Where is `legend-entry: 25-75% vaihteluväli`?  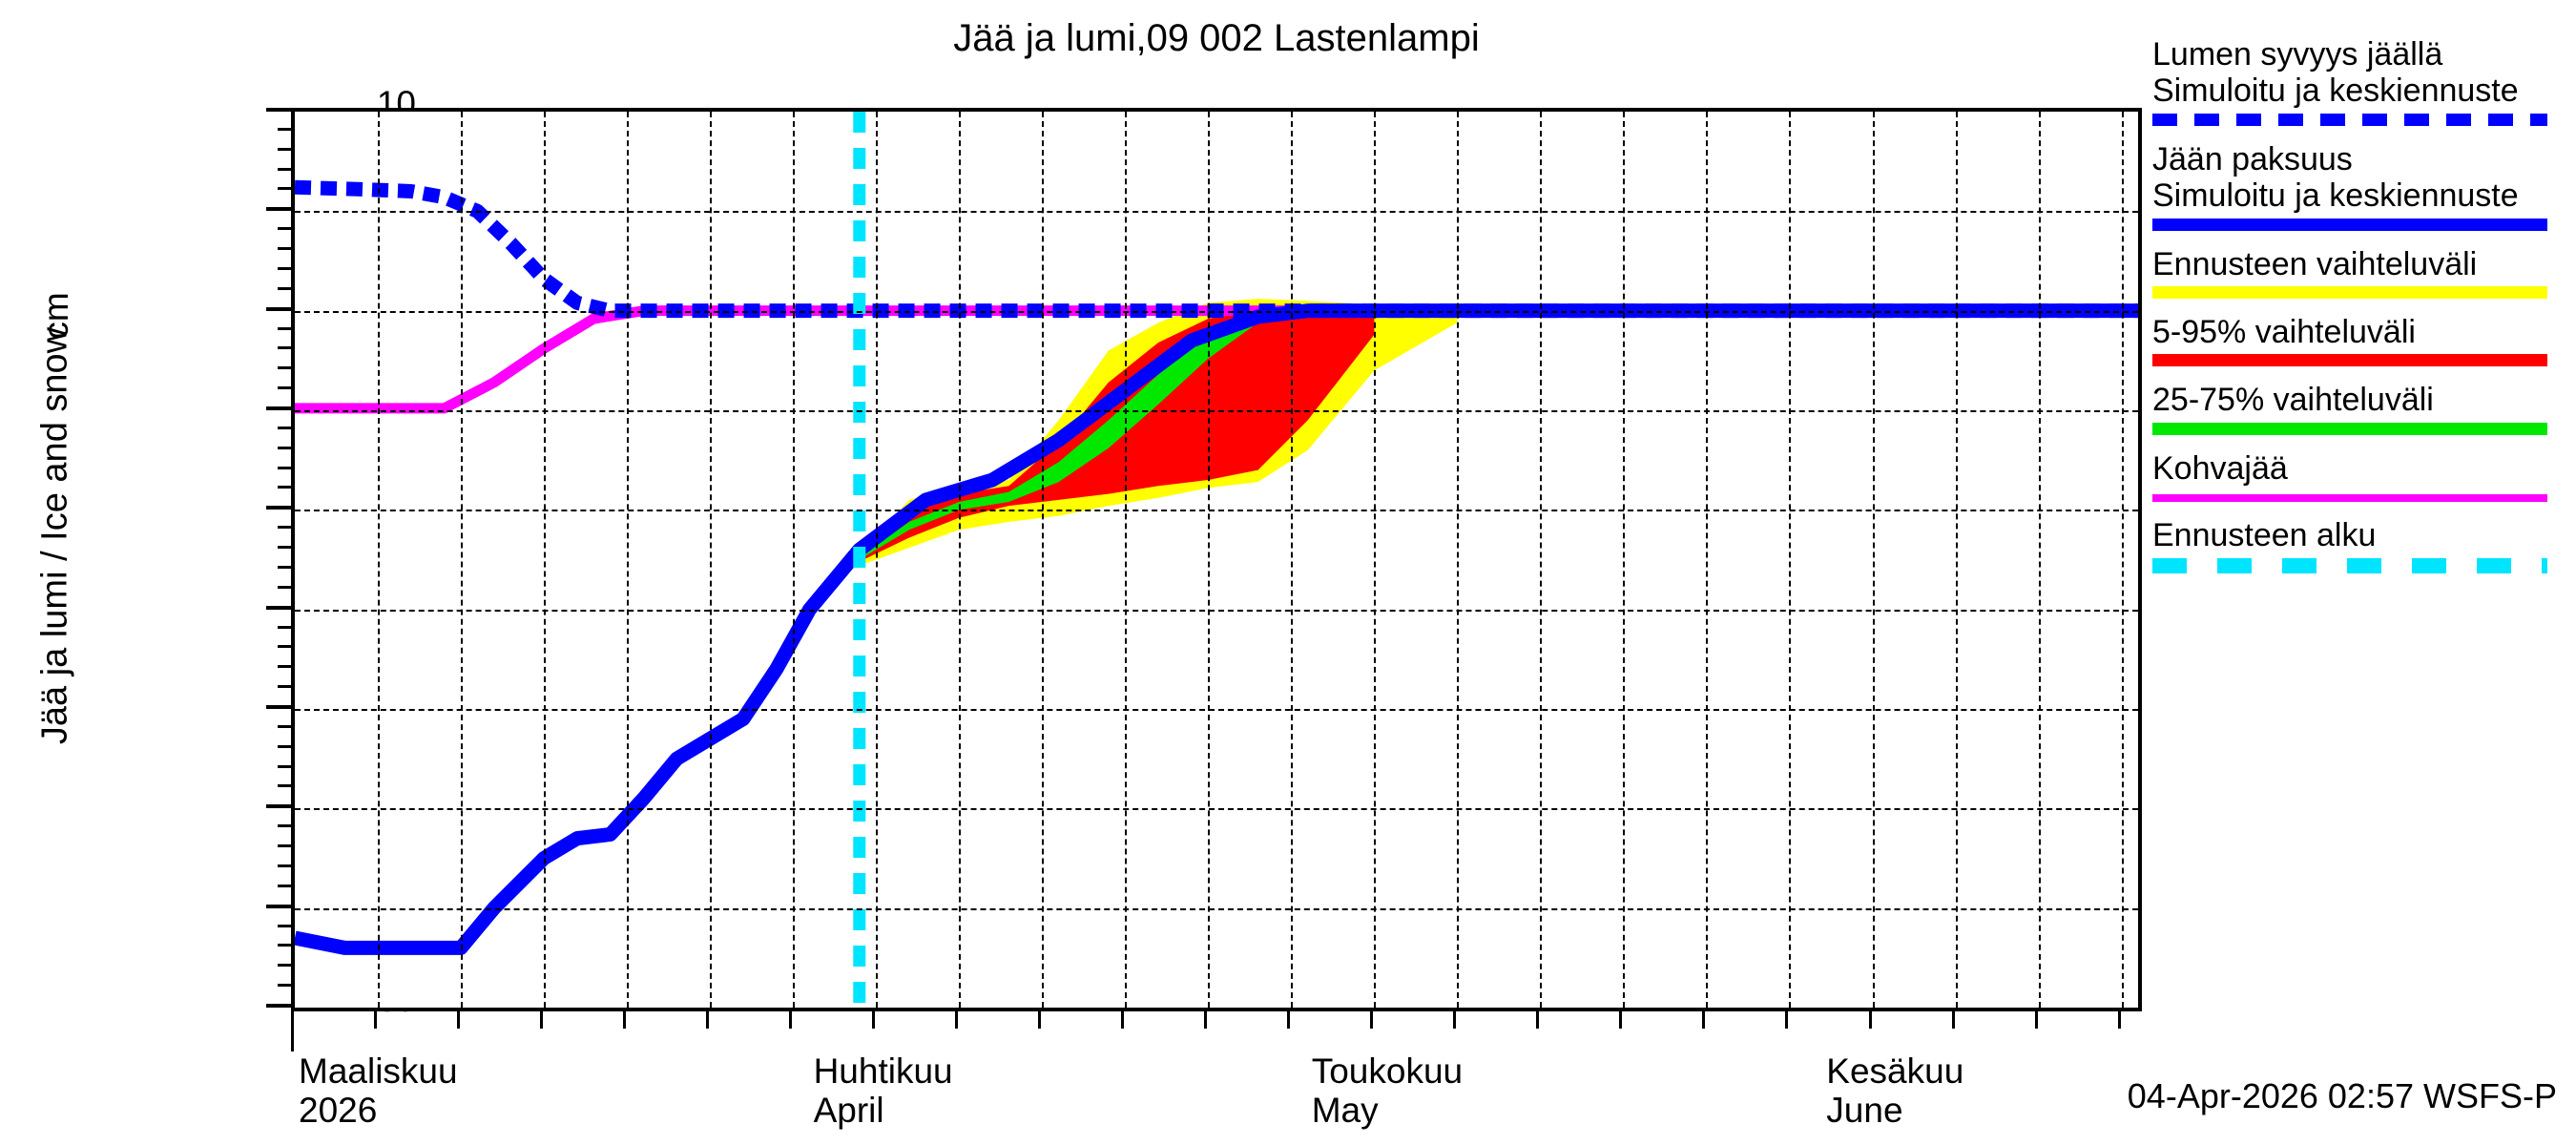 legend-entry: 25-75% vaihteluväli is located at coordinates (2362, 408).